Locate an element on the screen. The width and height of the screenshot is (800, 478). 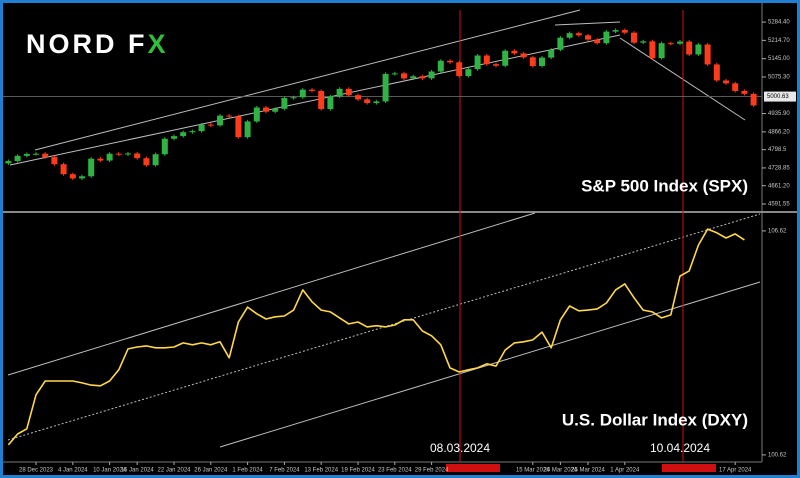
last-price-label: 5000.63 is located at coordinates (778, 97).